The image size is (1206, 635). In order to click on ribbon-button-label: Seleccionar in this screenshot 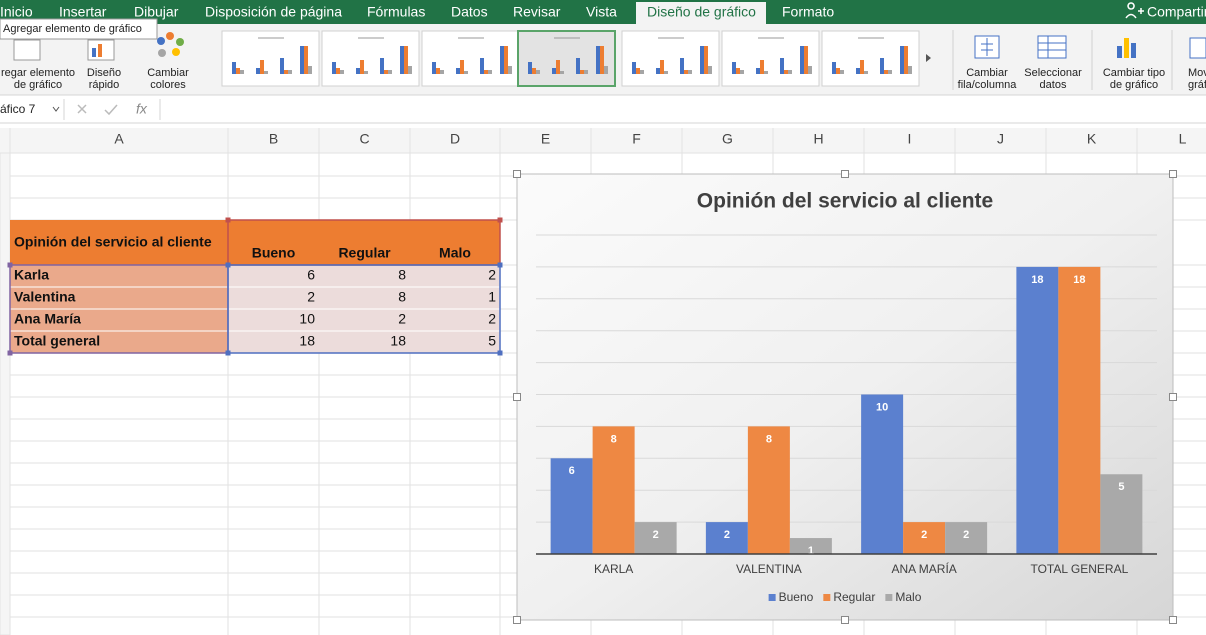, I will do `click(1053, 73)`.